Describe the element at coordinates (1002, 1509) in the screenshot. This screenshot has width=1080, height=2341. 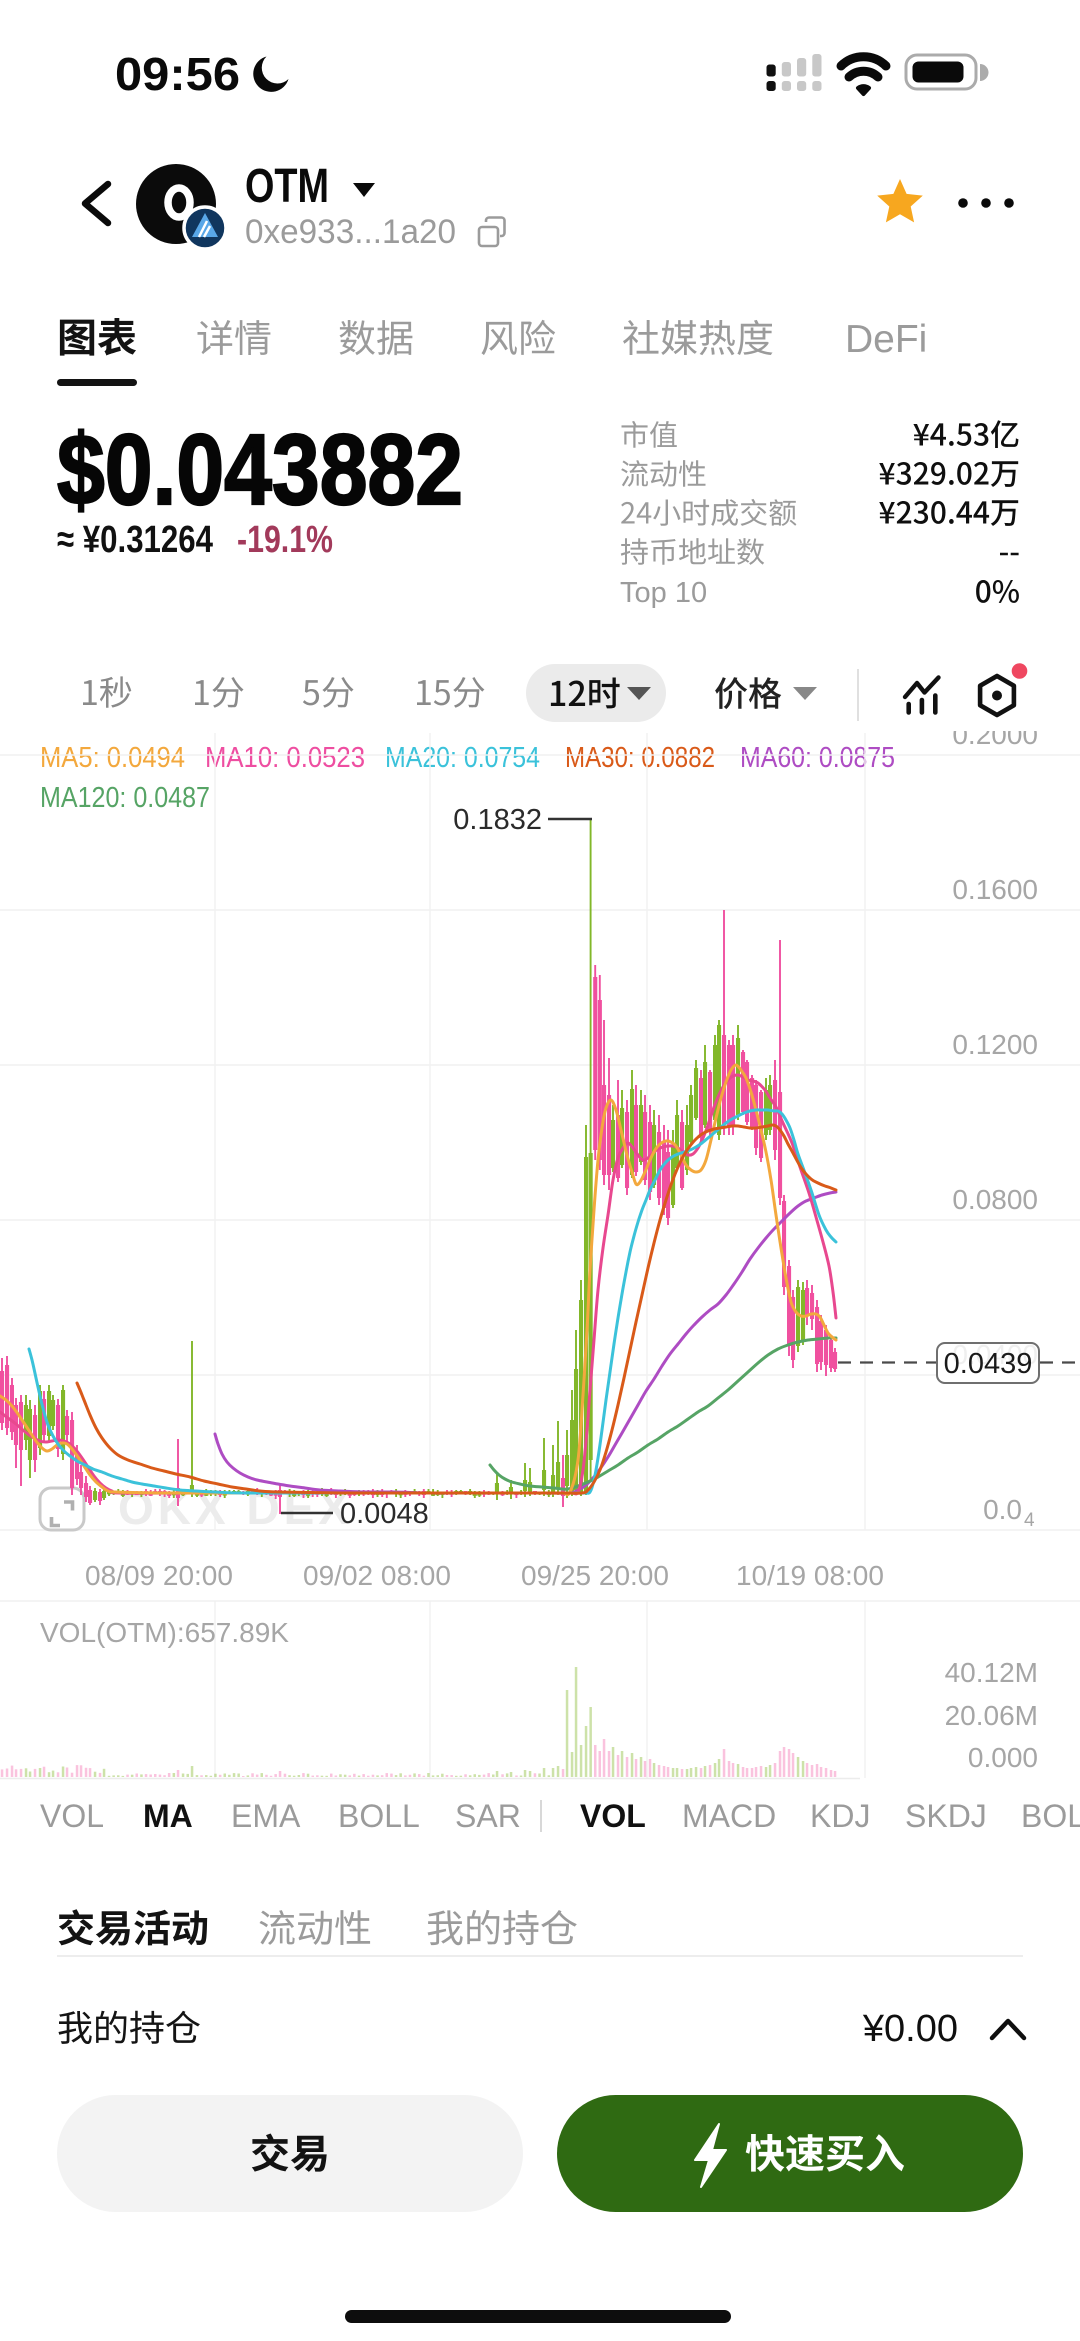
I see `svg-text: 0.0` at that location.